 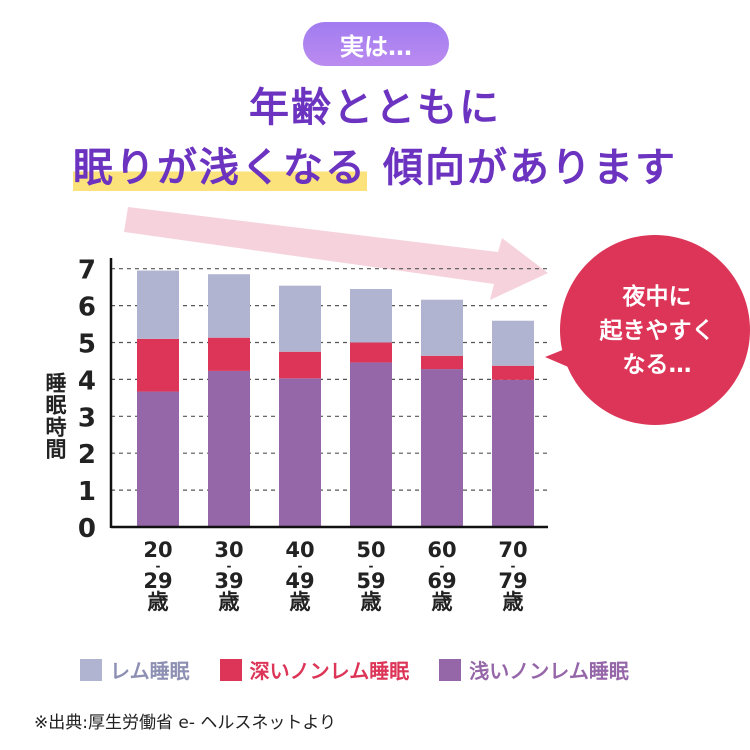 What do you see at coordinates (220, 168) in the screenshot?
I see `headline-highlight: 眠りが浅くなる` at bounding box center [220, 168].